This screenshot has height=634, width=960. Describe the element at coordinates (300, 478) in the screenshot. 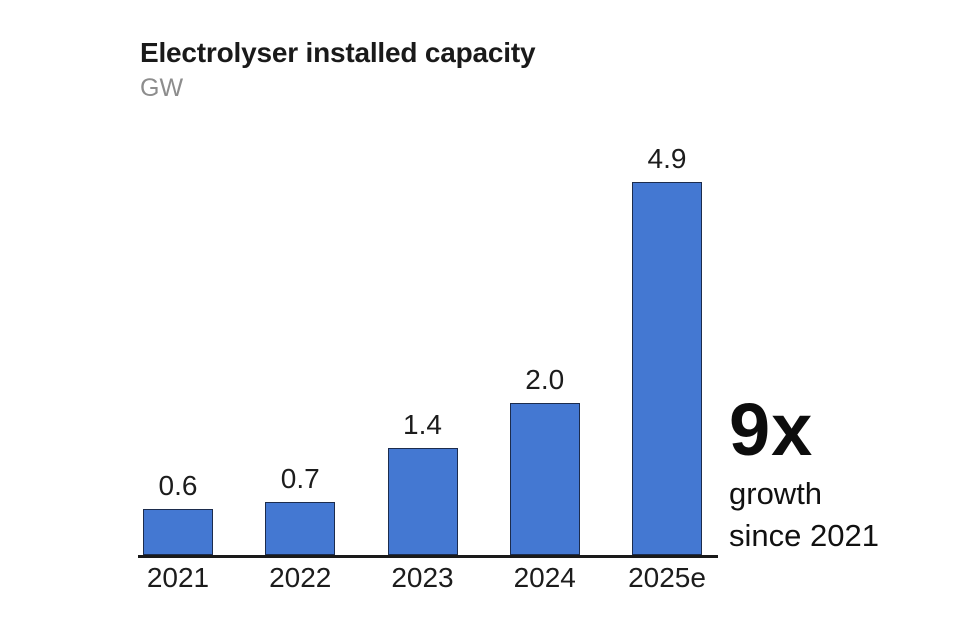

I see `bar-value-label: 0.7` at that location.